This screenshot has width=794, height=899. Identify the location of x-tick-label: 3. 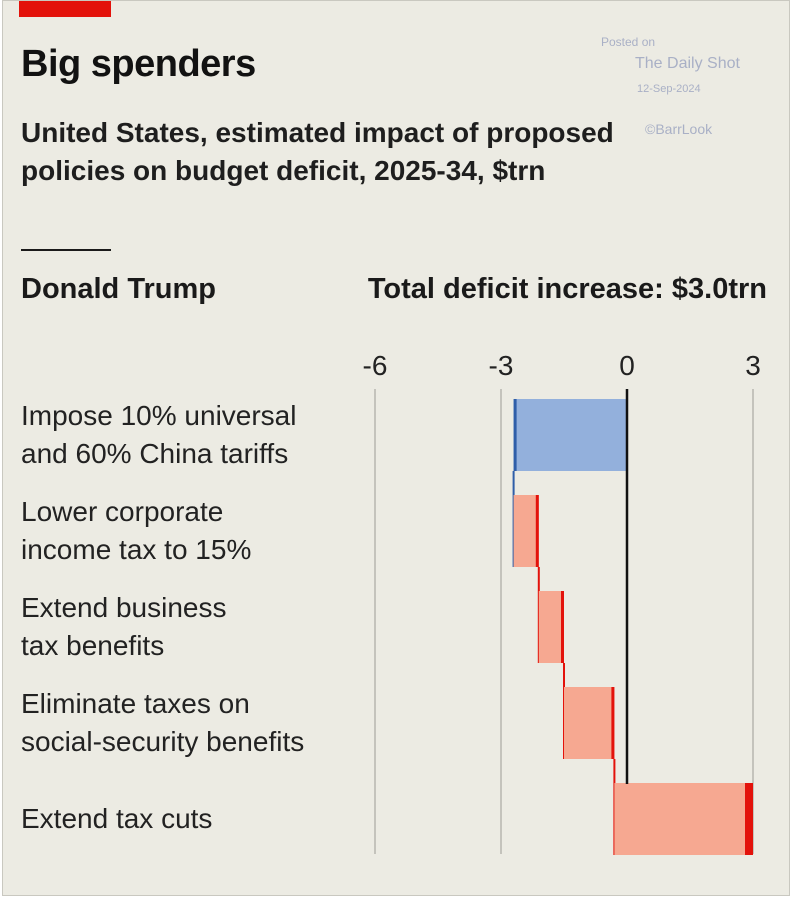
(753, 365).